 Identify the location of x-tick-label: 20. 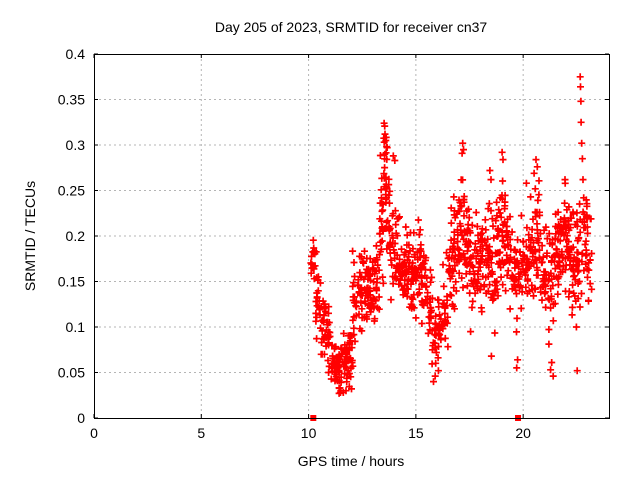
(523, 433).